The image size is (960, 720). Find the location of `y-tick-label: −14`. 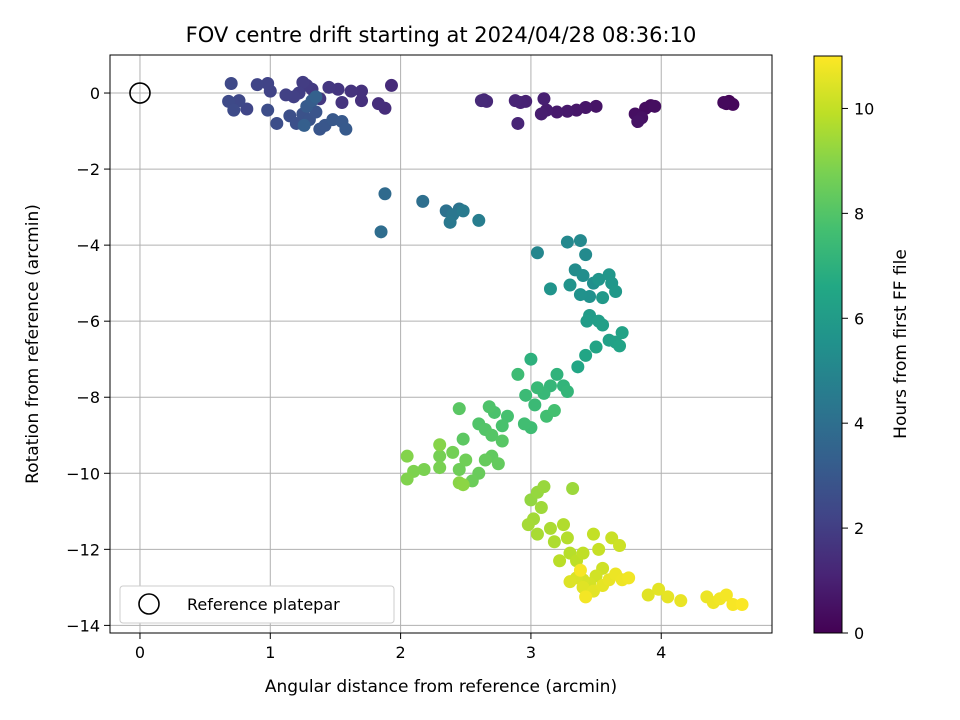

y-tick-label: −14 is located at coordinates (83, 625).